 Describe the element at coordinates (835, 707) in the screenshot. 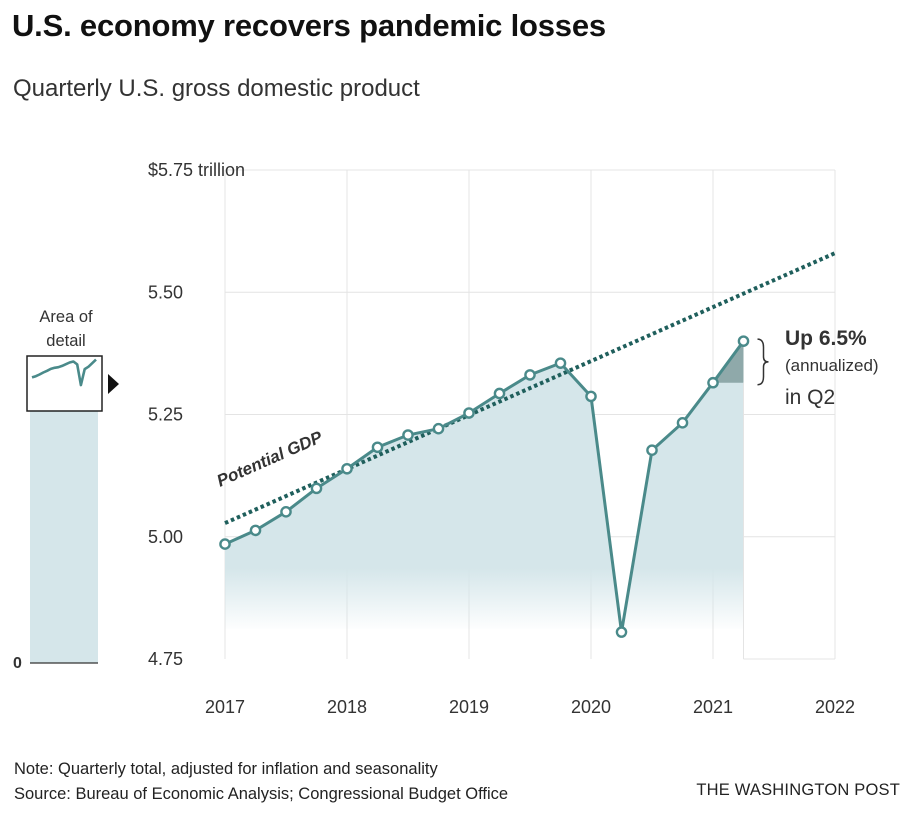

I see `x-tick-label-5: 2022` at that location.